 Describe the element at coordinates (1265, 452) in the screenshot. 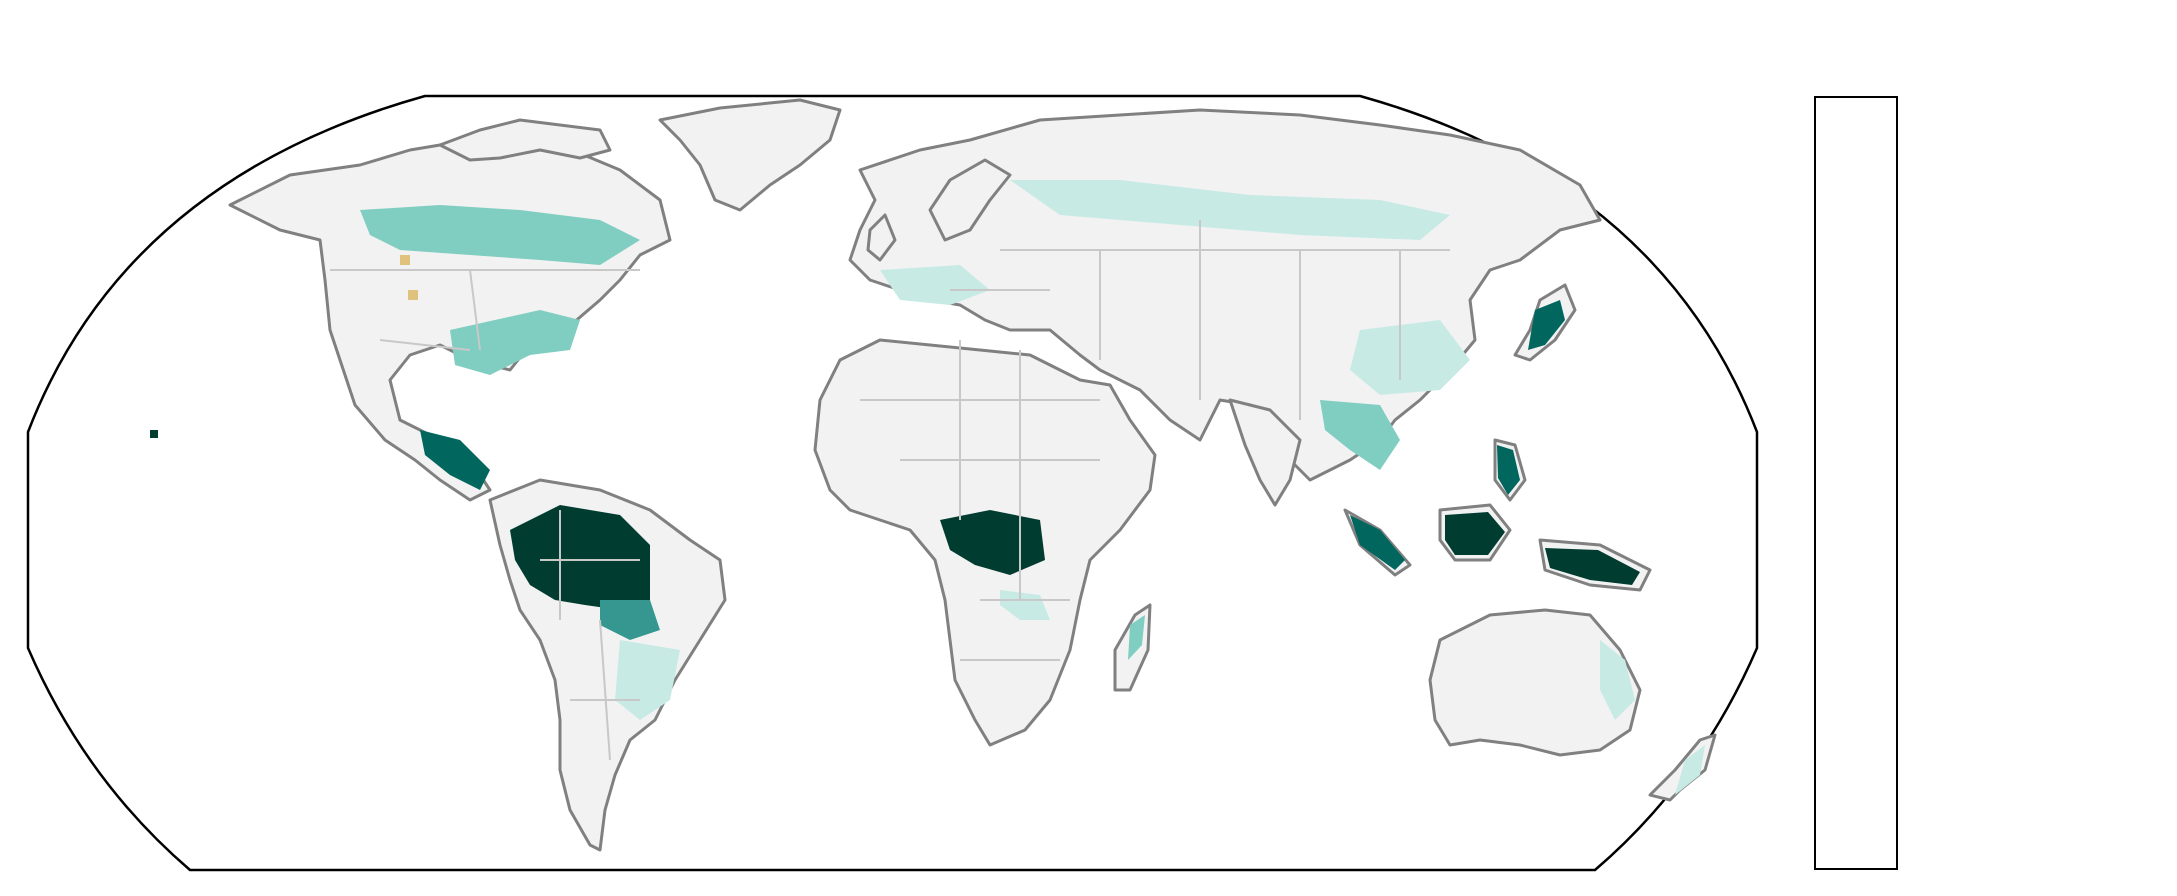

I see `india-landmass` at that location.